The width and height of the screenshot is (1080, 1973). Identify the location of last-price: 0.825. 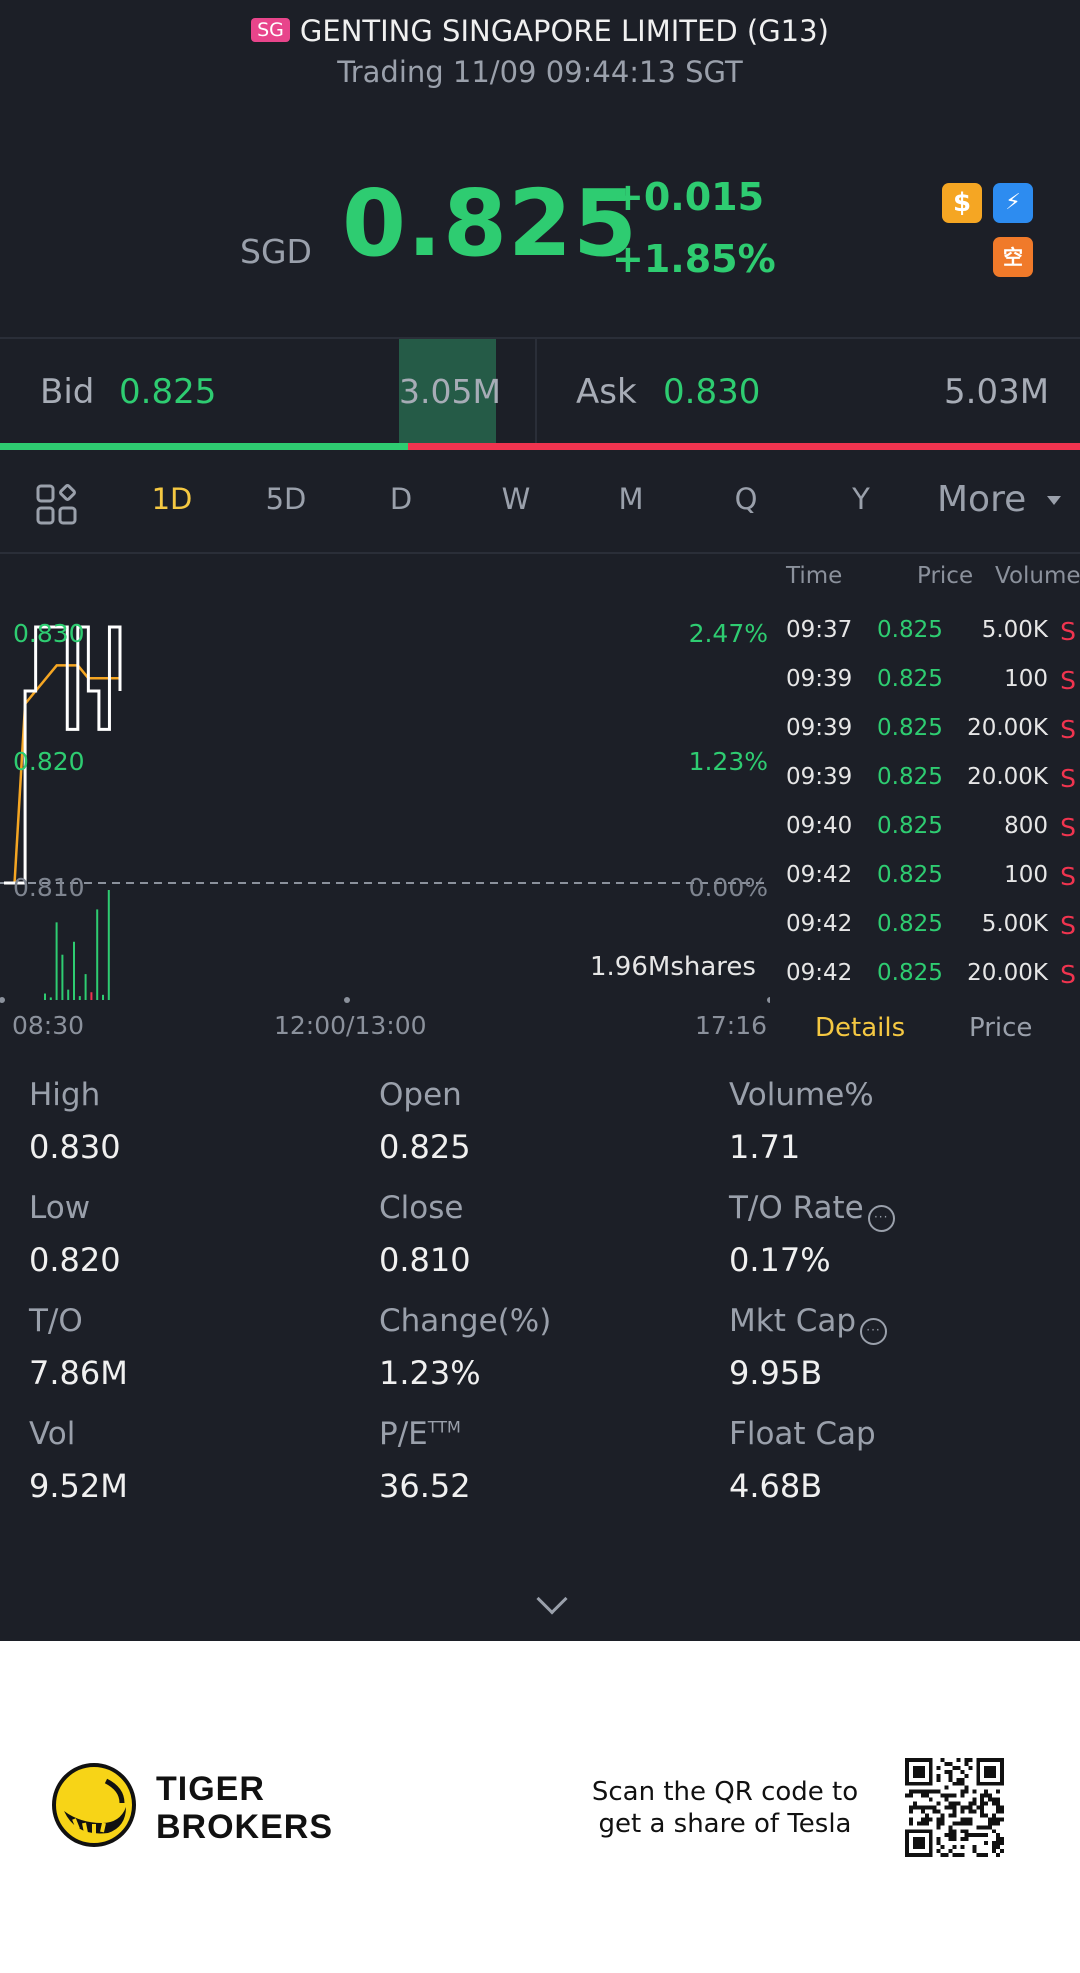
(490, 223).